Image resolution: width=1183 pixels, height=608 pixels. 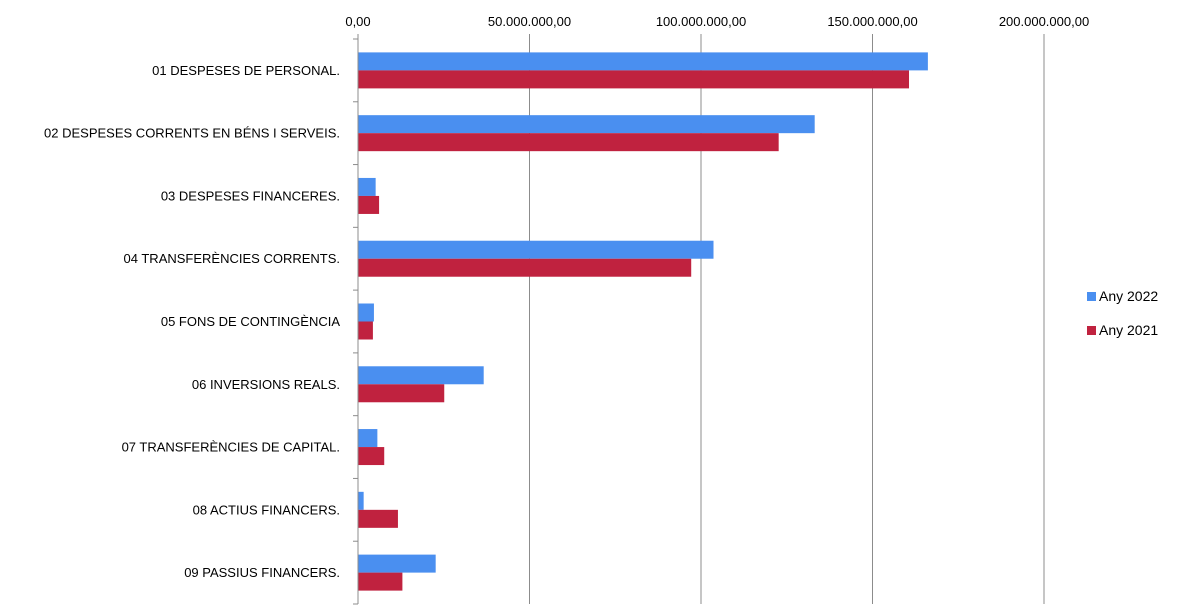 What do you see at coordinates (1128, 296) in the screenshot?
I see `legend-label: Any 2022` at bounding box center [1128, 296].